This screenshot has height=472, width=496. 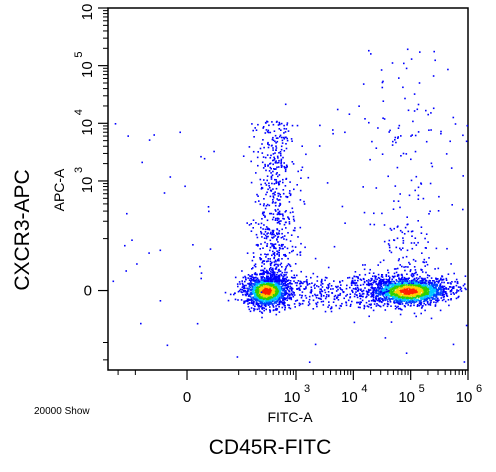 I want to click on x-tick-exponent: 4, so click(x=364, y=389).